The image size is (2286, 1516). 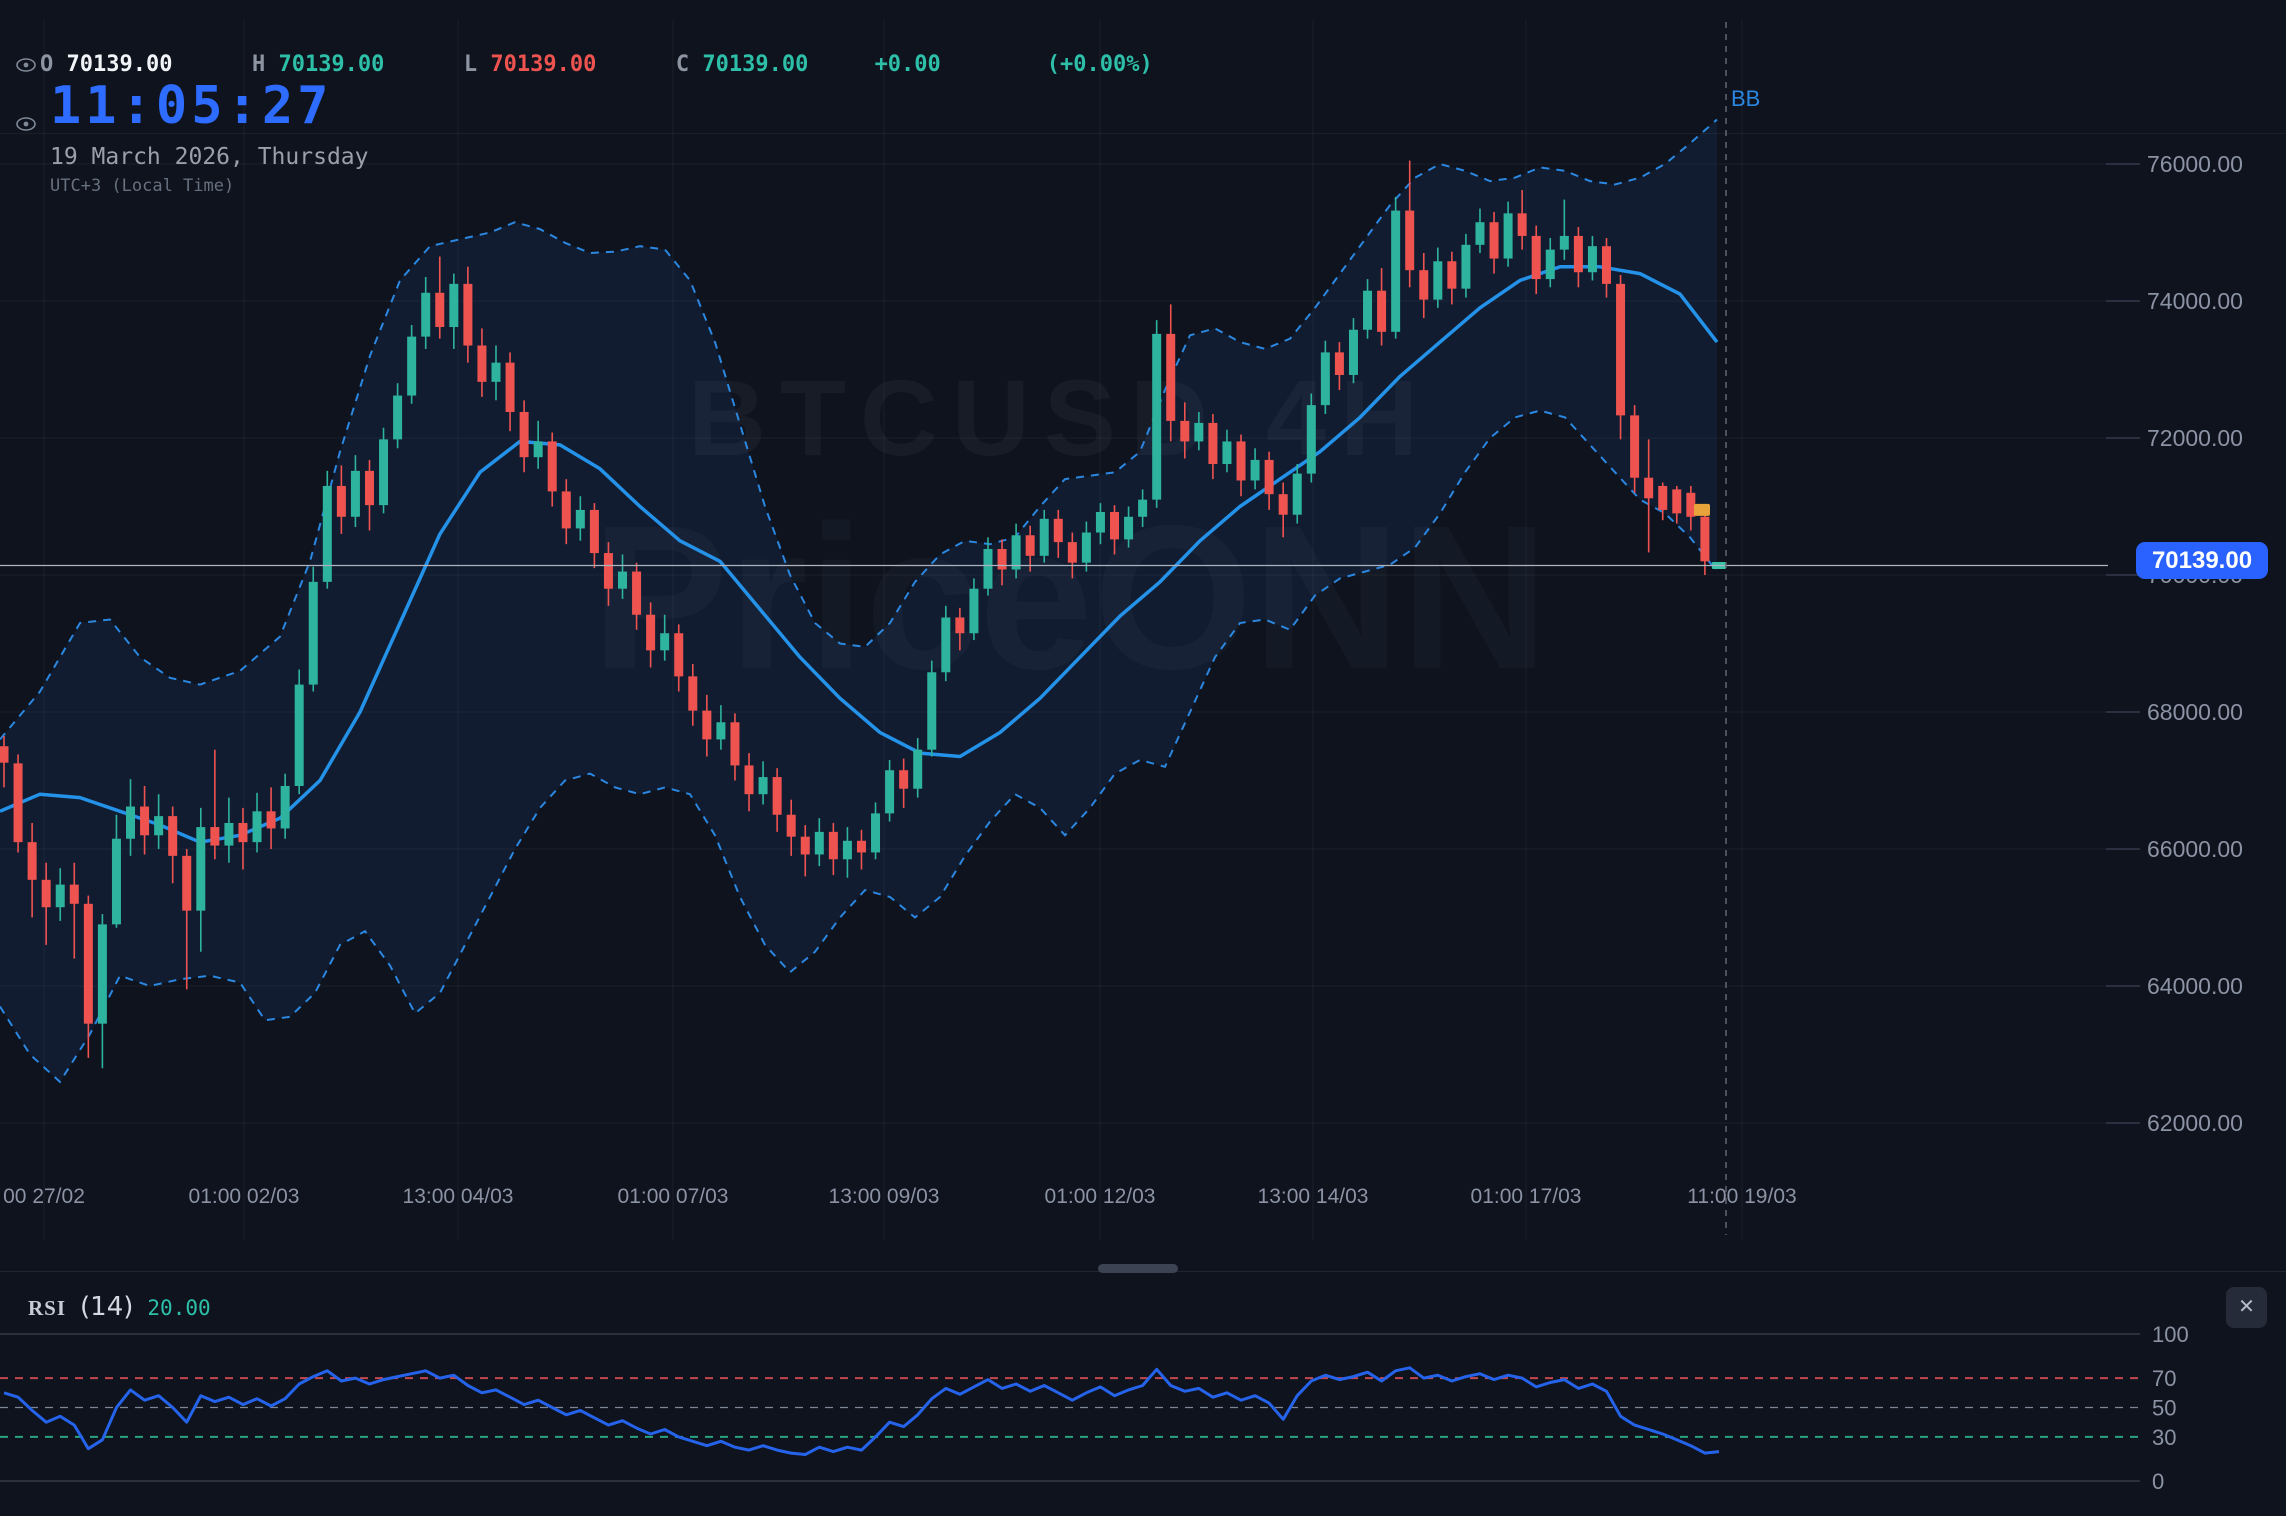 I want to click on rsi-close-button: ✕, so click(x=2246, y=1307).